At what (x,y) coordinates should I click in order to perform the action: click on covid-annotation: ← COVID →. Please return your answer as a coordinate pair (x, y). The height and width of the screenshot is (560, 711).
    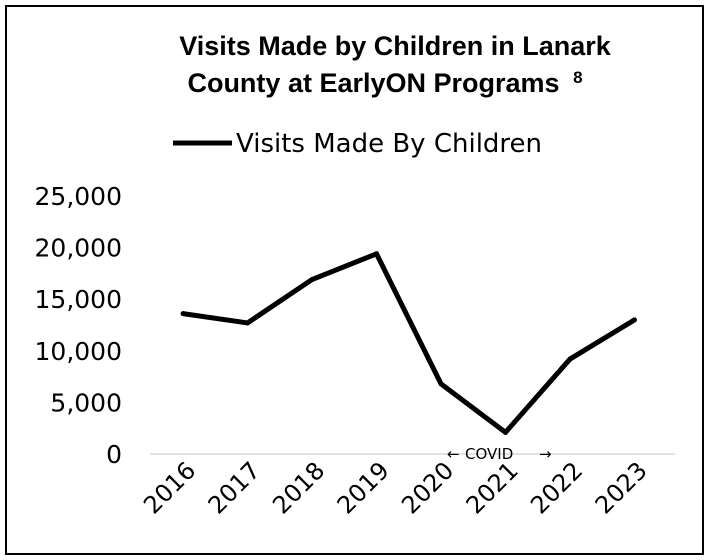
    Looking at the image, I should click on (499, 454).